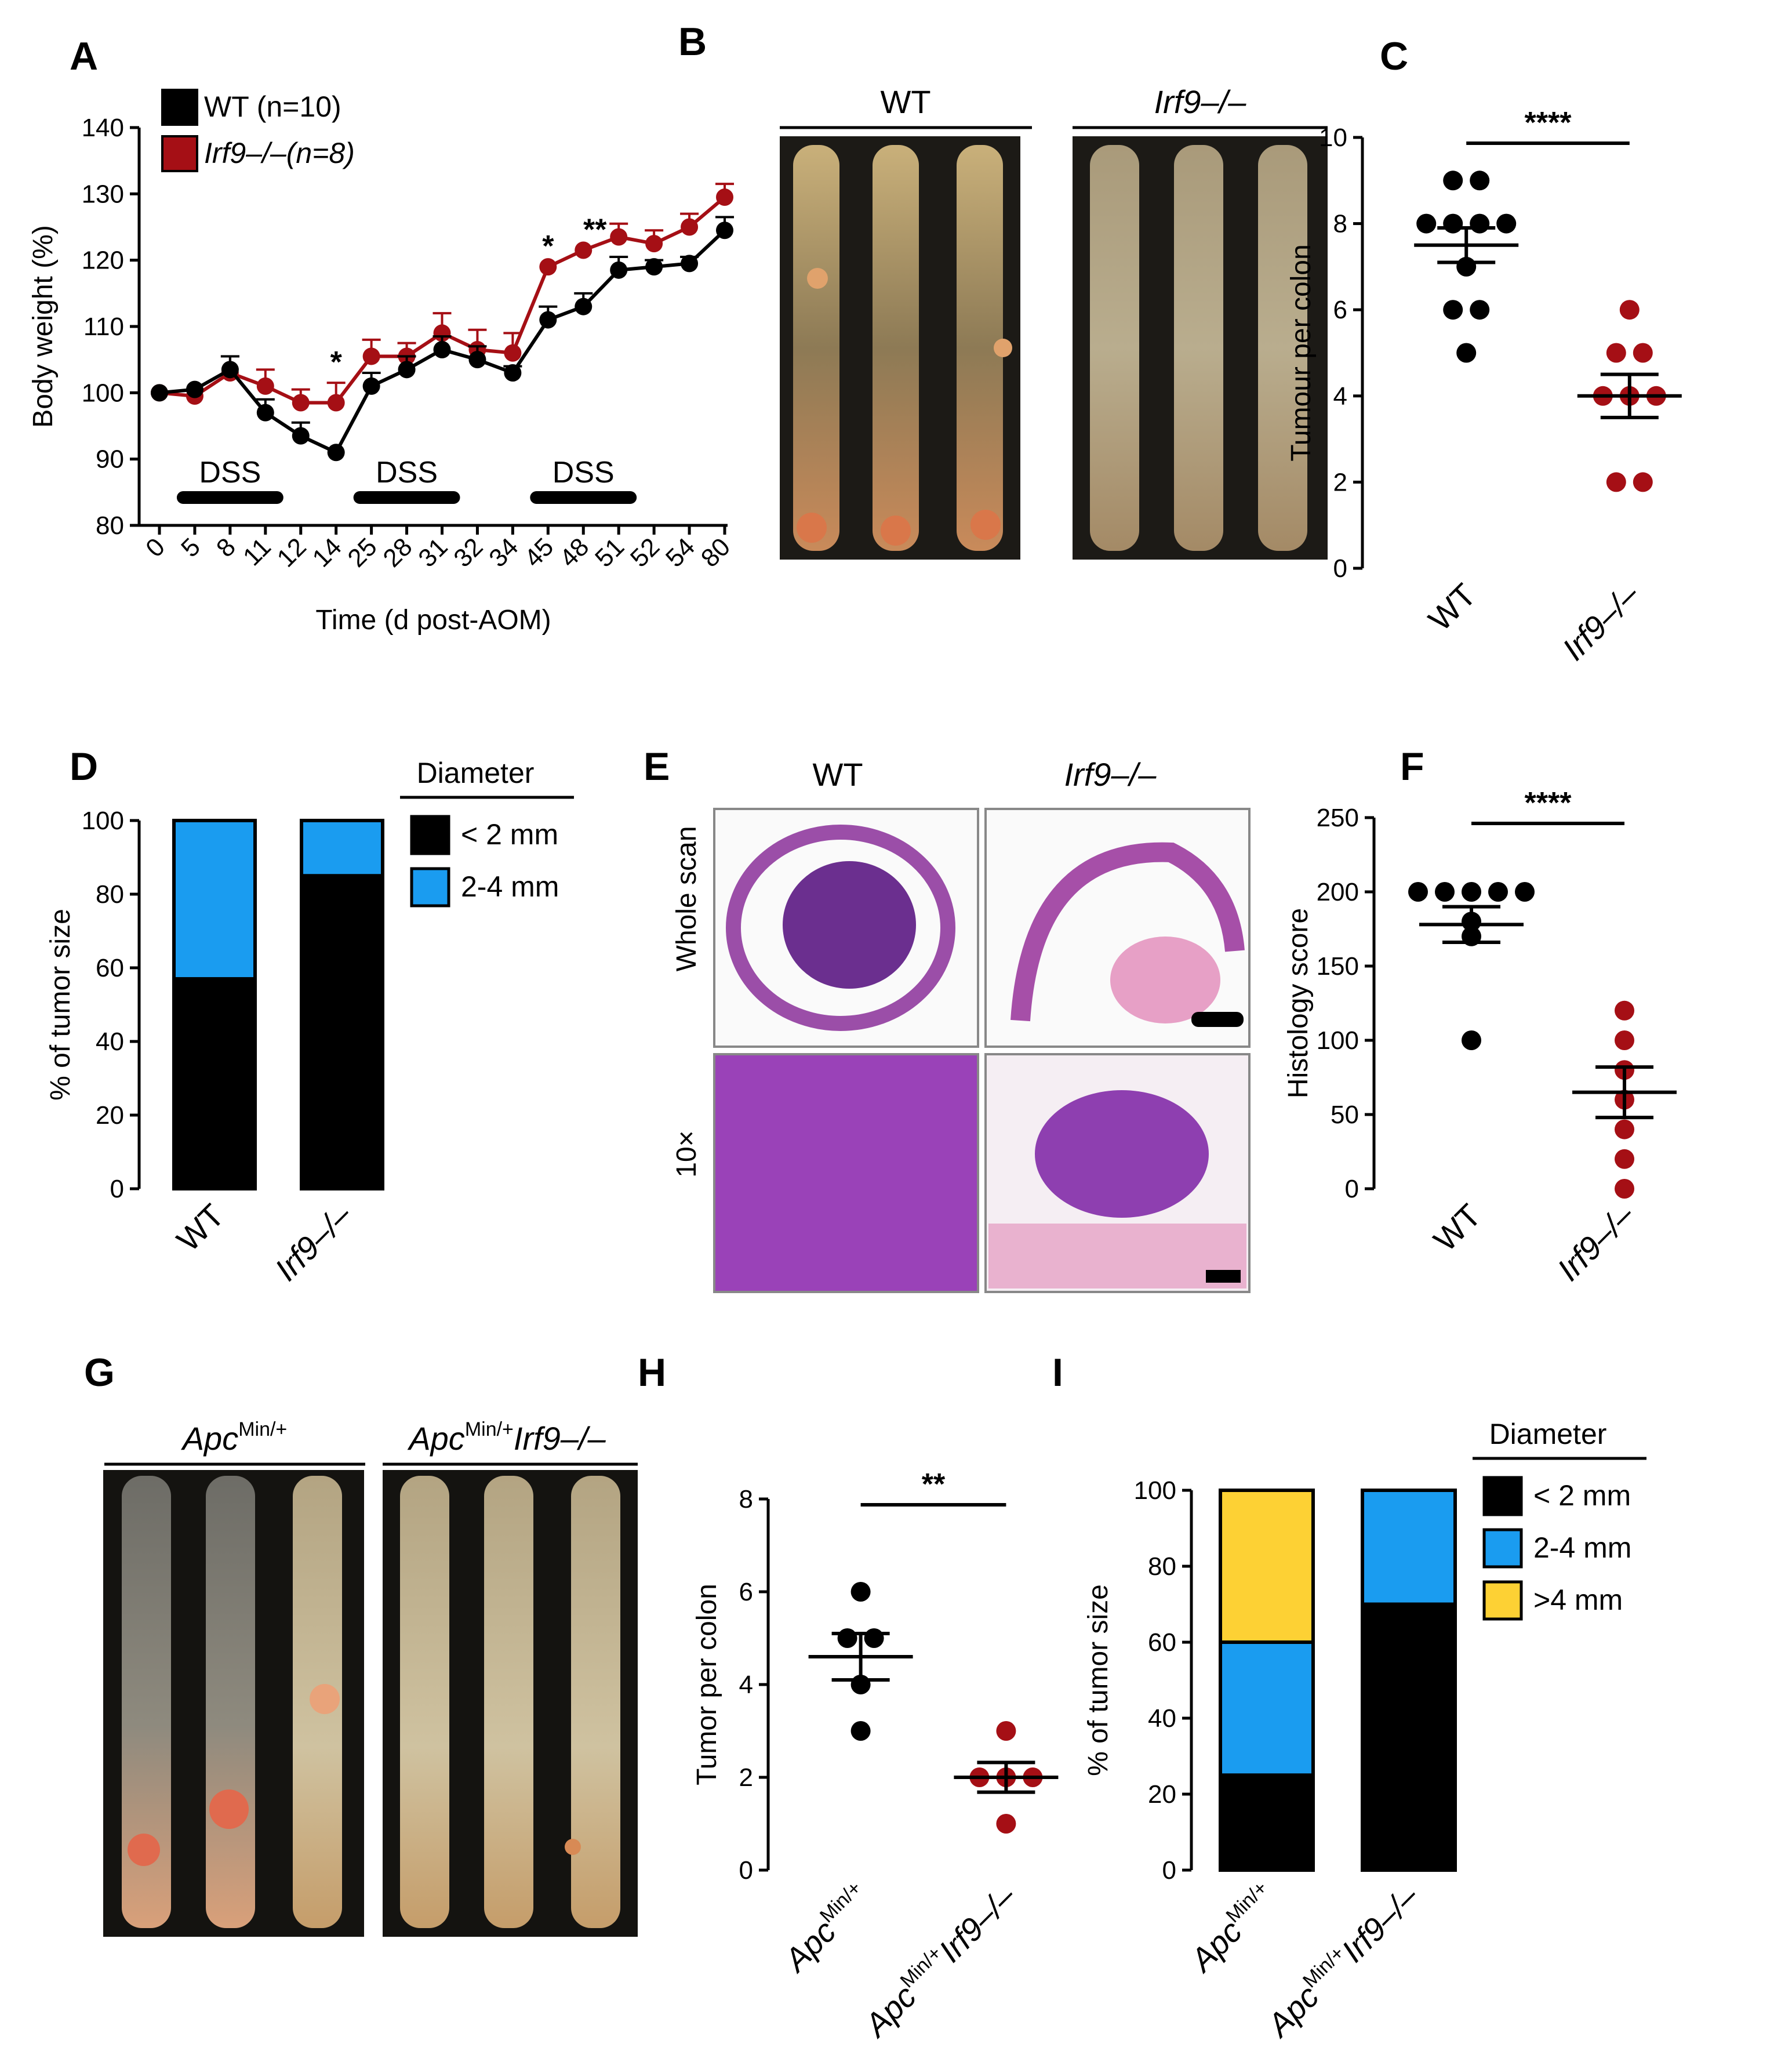  Describe the element at coordinates (1162, 1719) in the screenshot. I see `y-tick-label: 40` at that location.